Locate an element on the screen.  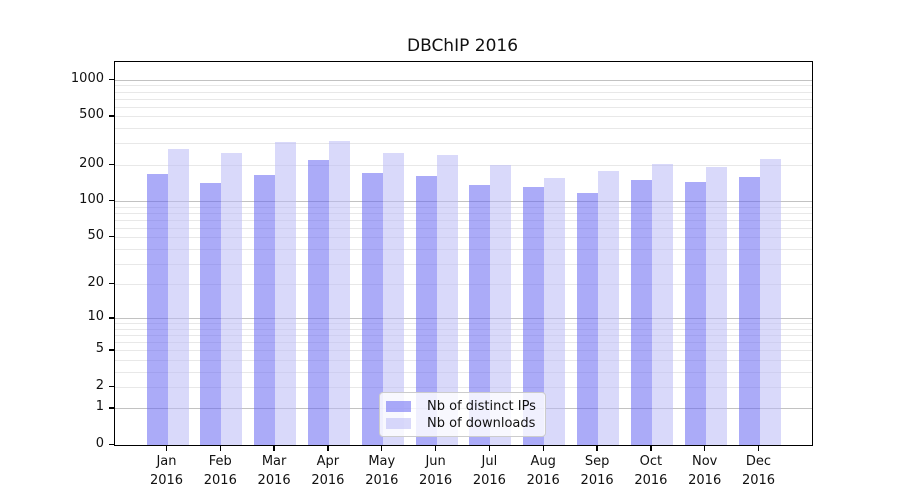
y-tick-label-500: 500 is located at coordinates (91, 115).